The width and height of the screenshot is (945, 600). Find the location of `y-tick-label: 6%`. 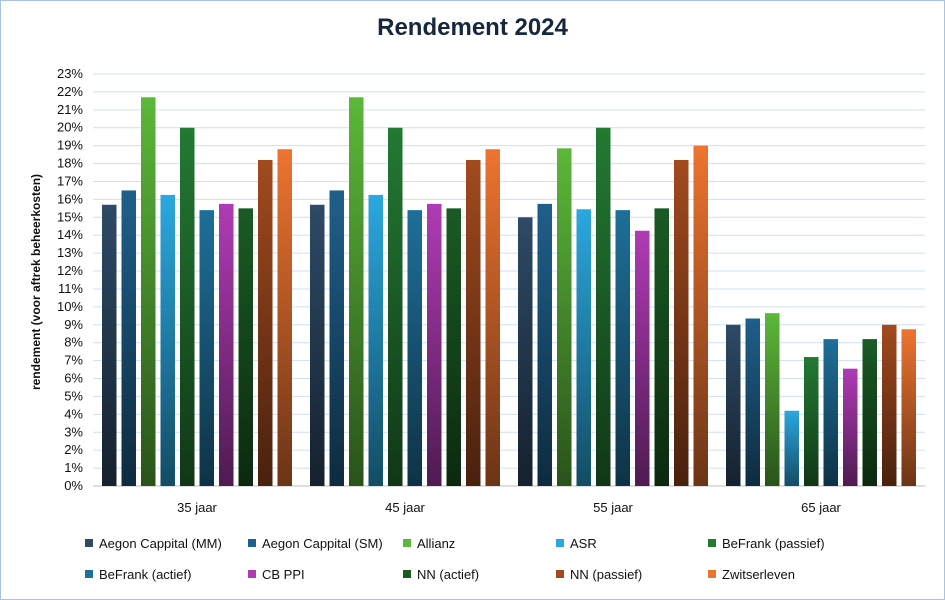

y-tick-label: 6% is located at coordinates (73, 378).